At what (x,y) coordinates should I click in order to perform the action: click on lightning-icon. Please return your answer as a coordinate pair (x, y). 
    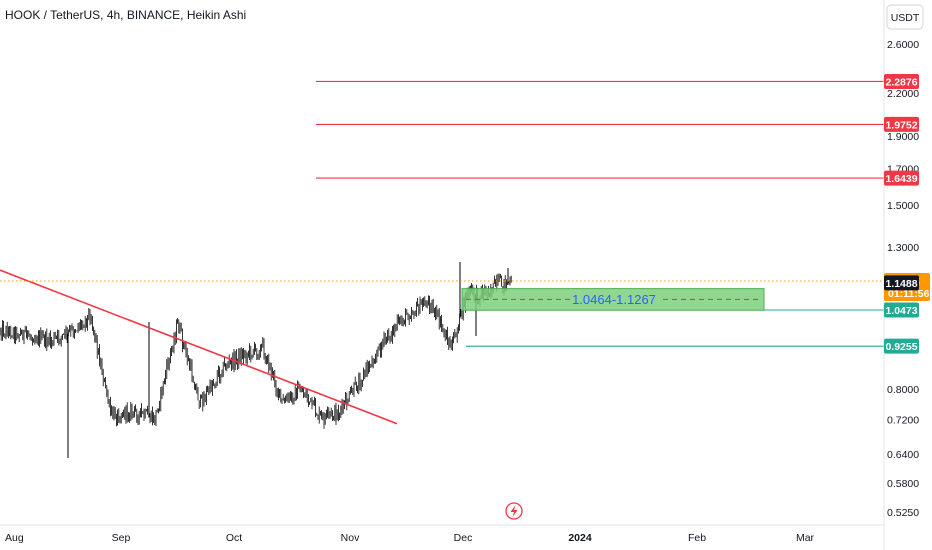
    Looking at the image, I should click on (514, 511).